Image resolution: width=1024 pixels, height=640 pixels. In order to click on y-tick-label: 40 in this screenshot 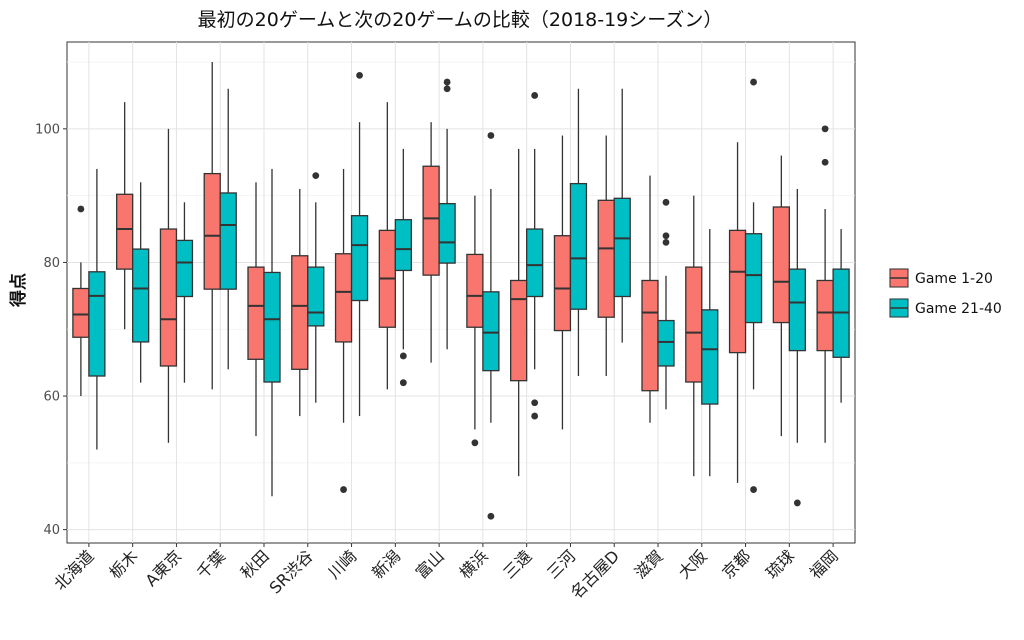, I will do `click(51, 530)`.